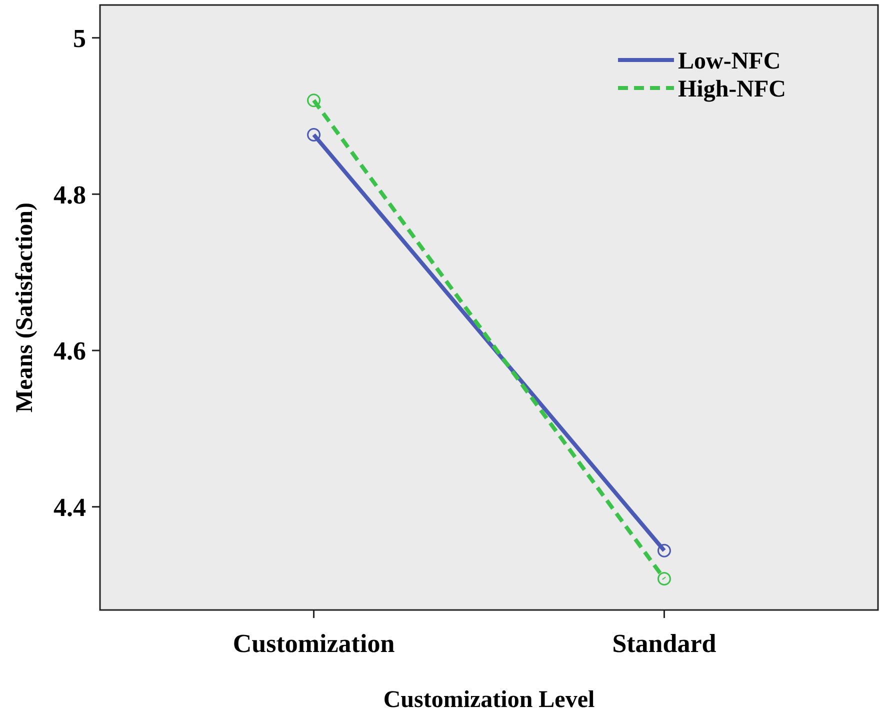 This screenshot has width=885, height=719. Describe the element at coordinates (732, 89) in the screenshot. I see `legend-label: High-NFC` at that location.